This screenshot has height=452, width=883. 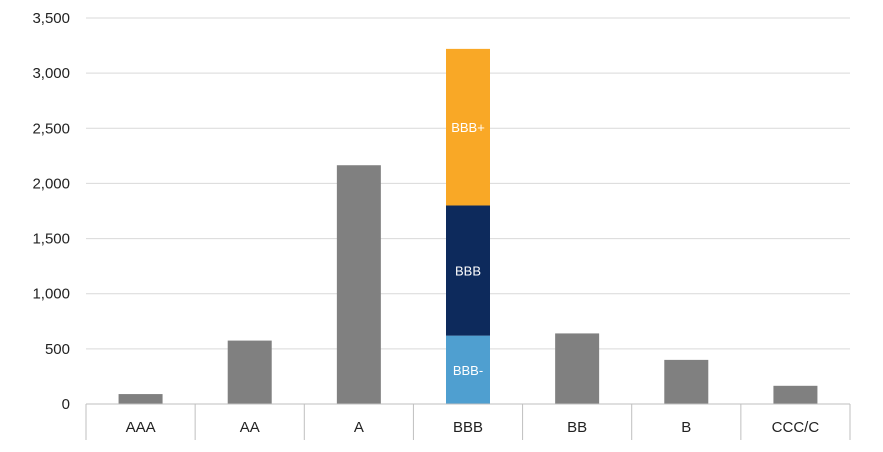 I want to click on y-tick-label: 2,000, so click(x=51, y=183).